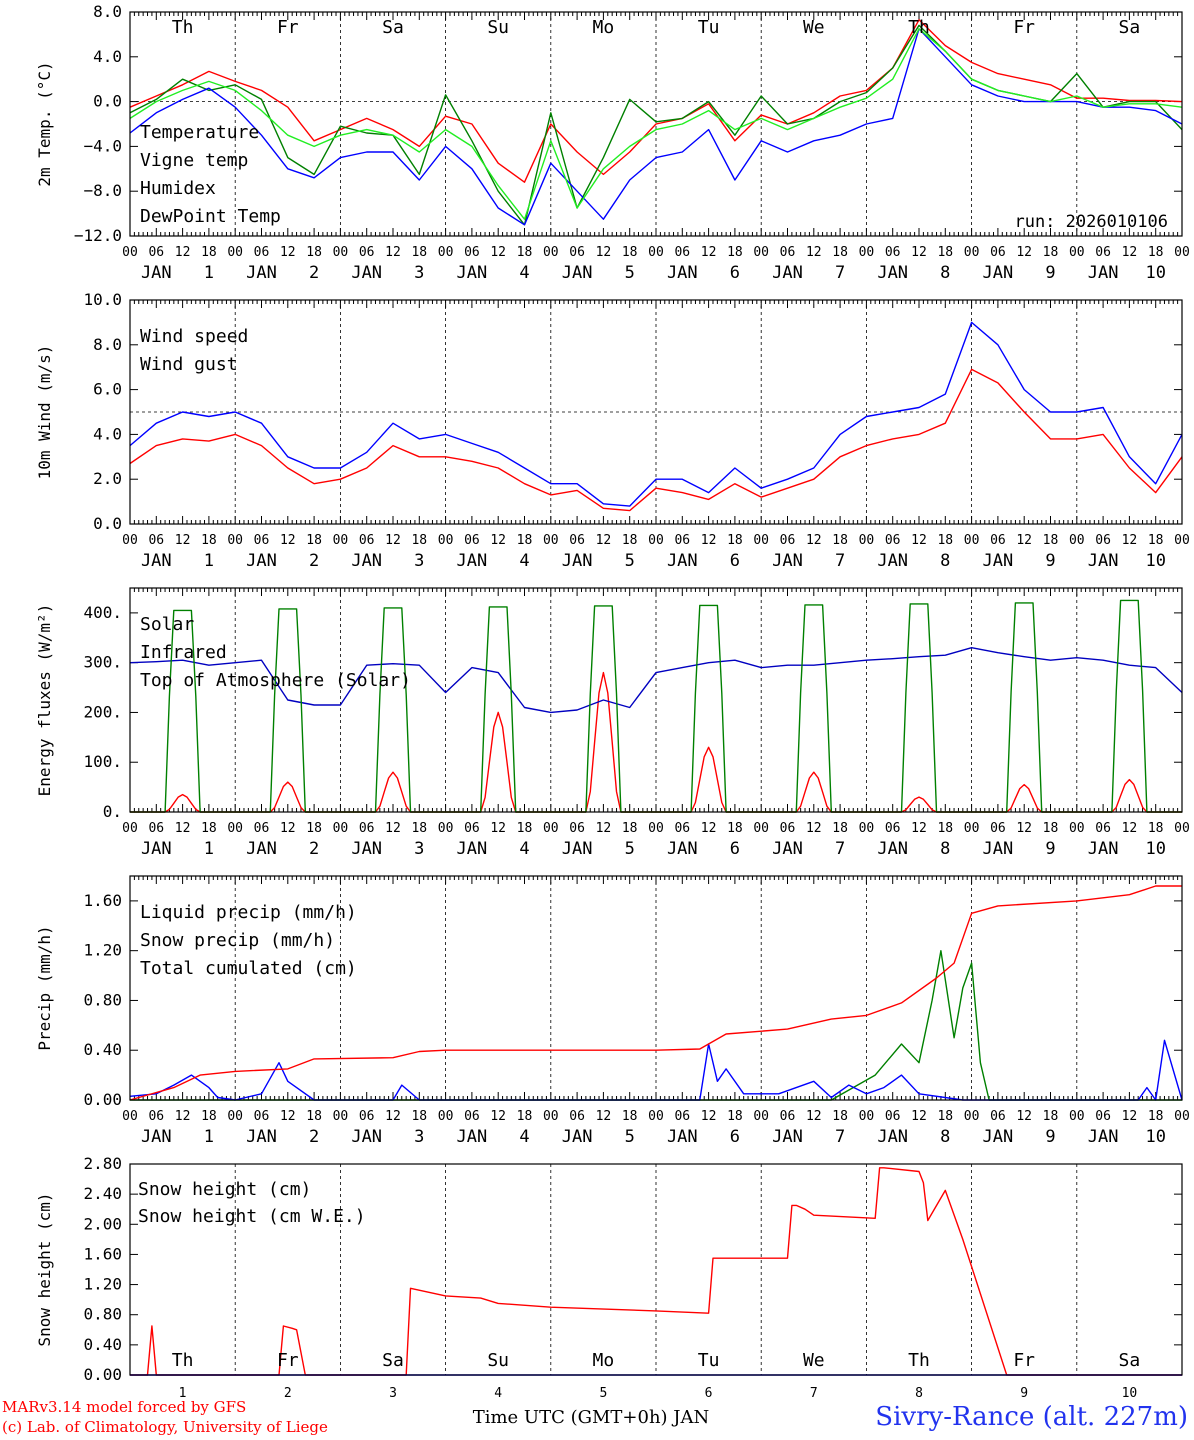 Image resolution: width=1194 pixels, height=1440 pixels. What do you see at coordinates (102, 612) in the screenshot?
I see `y-tick-label: 400.` at bounding box center [102, 612].